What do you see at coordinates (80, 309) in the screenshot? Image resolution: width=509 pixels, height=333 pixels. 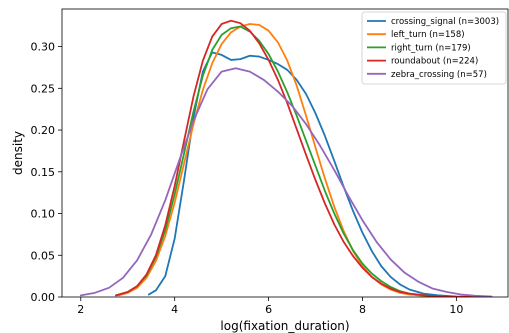 I see `x-tick-label: 2` at bounding box center [80, 309].